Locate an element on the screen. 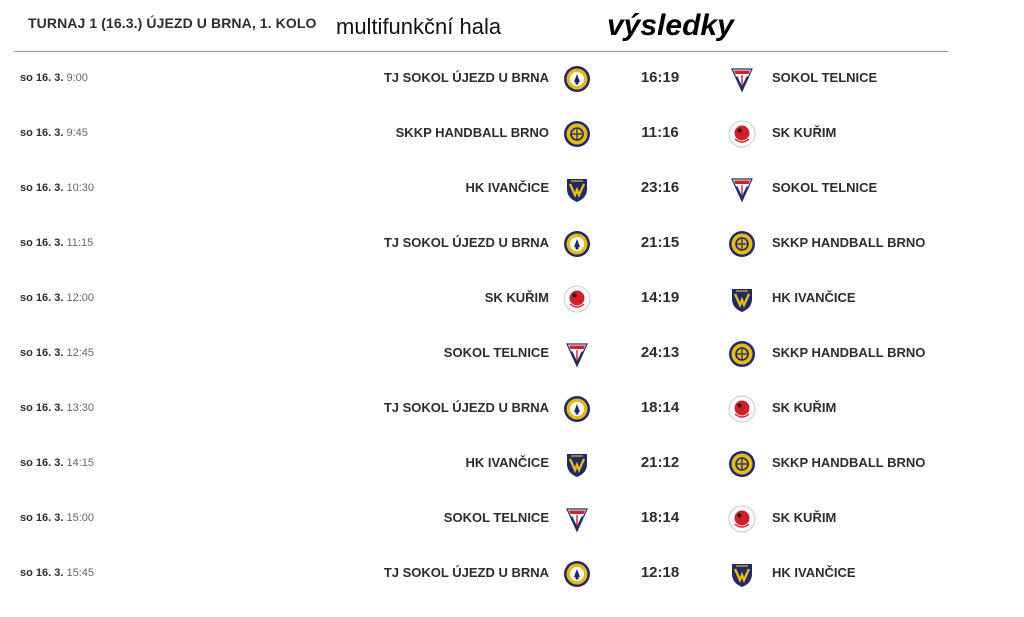 This screenshot has width=1024, height=617. match-time: 12:45 is located at coordinates (80, 353).